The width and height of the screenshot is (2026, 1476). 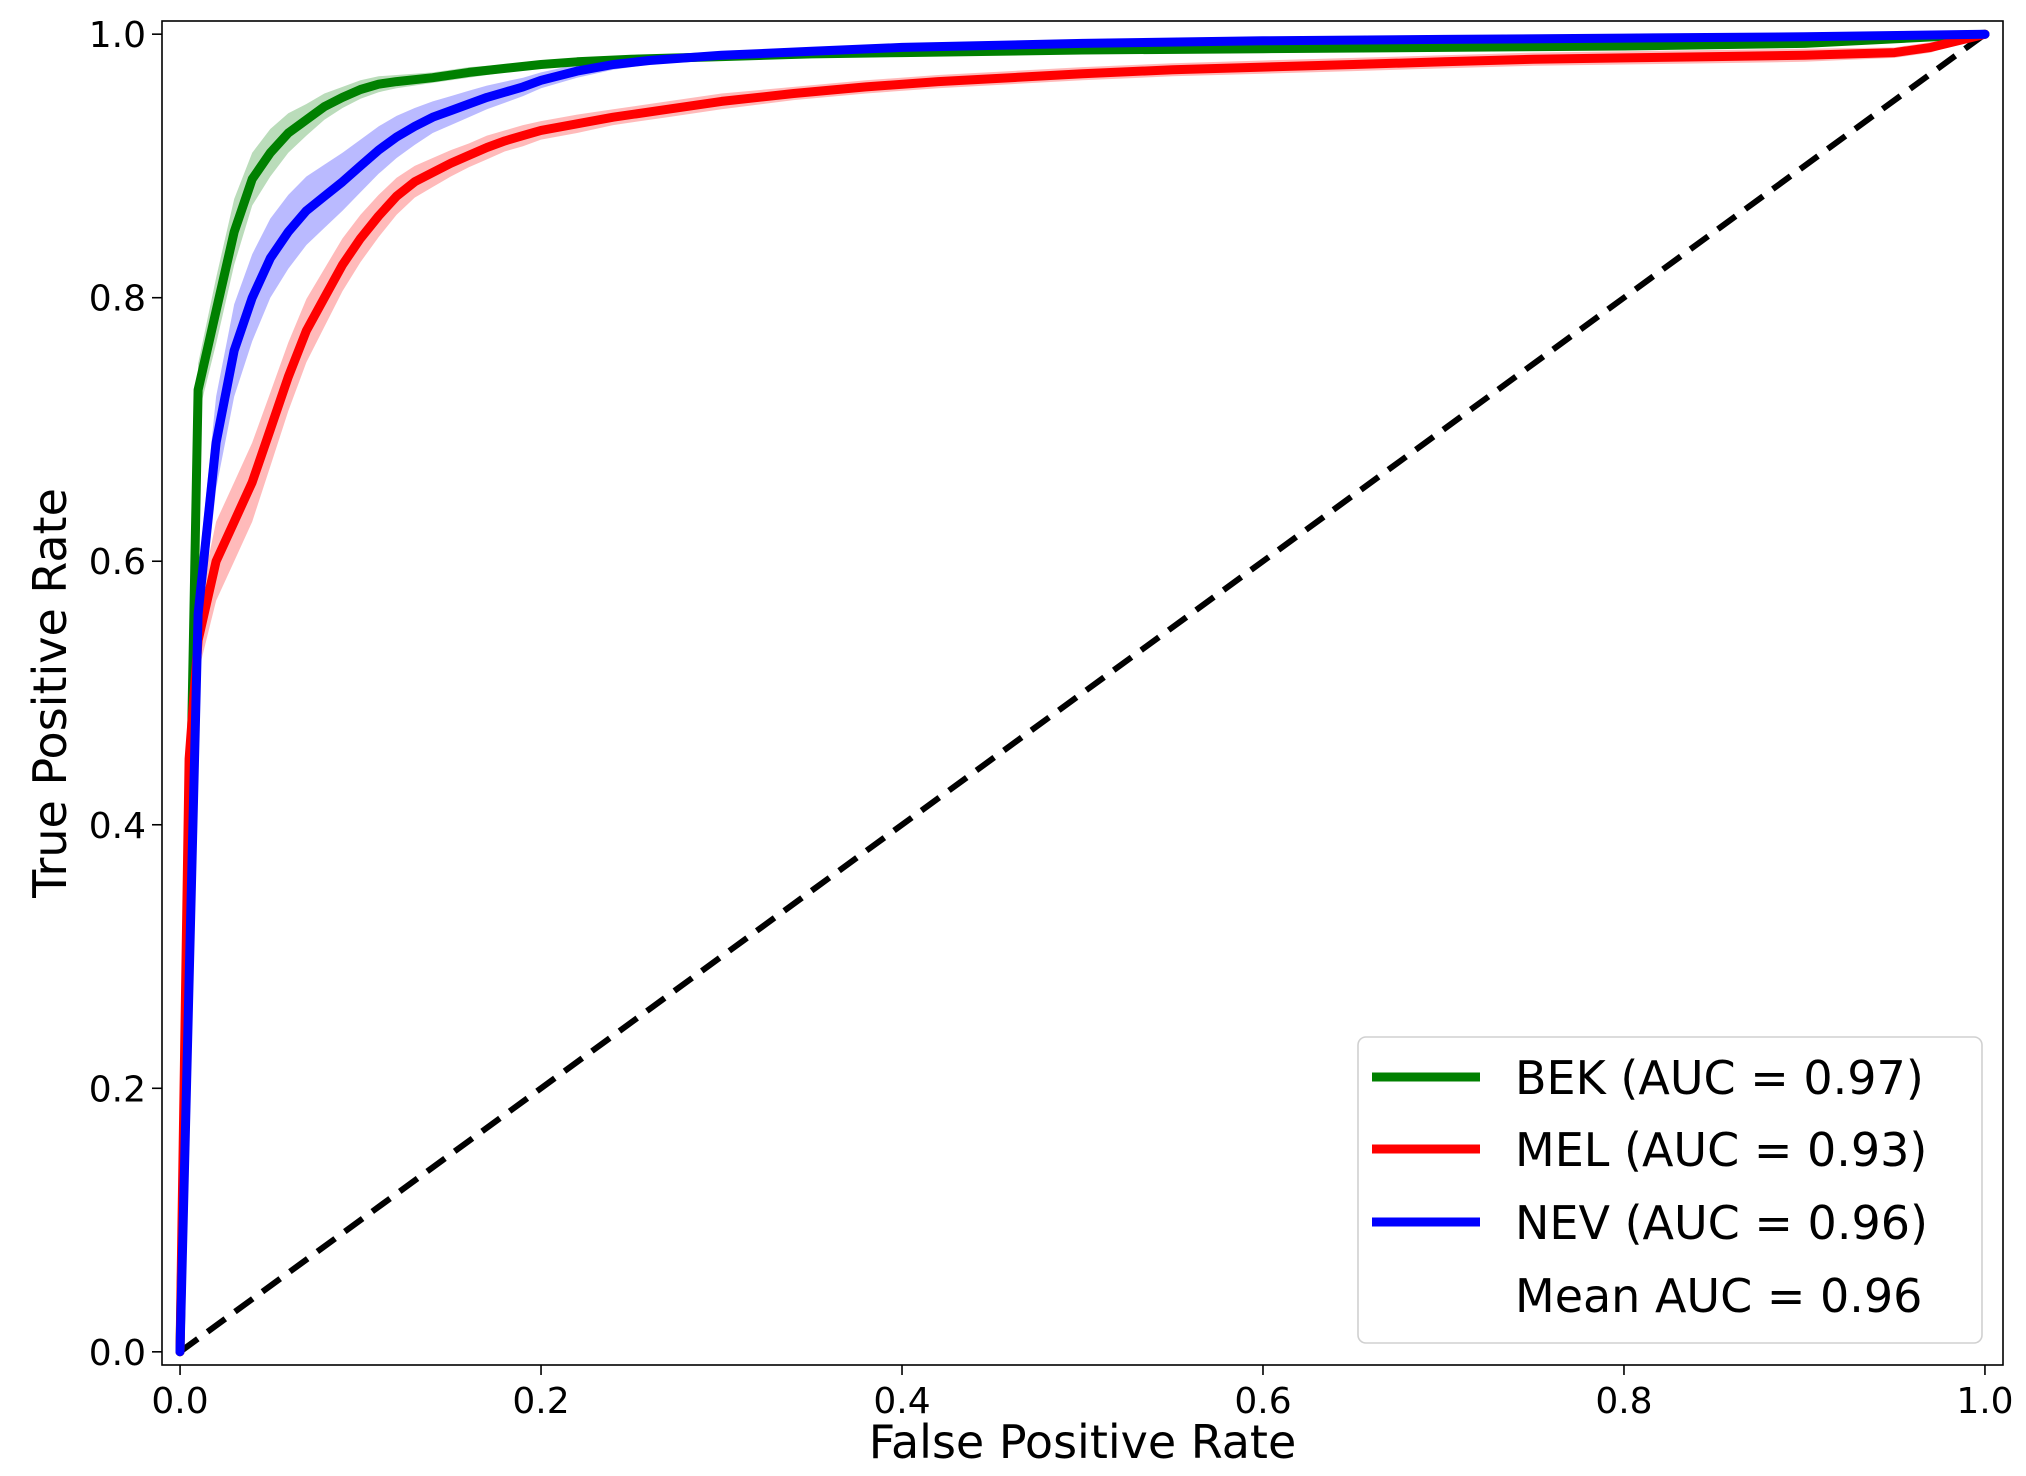 What do you see at coordinates (1718, 1296) in the screenshot?
I see `legend-mean-auc: Mean AUC = 0.96` at bounding box center [1718, 1296].